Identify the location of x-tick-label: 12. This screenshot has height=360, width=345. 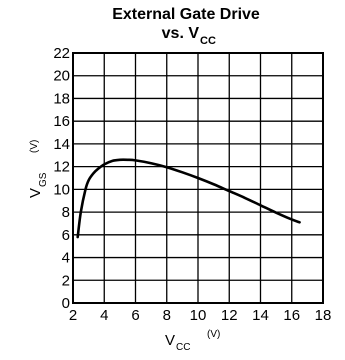
(229, 315).